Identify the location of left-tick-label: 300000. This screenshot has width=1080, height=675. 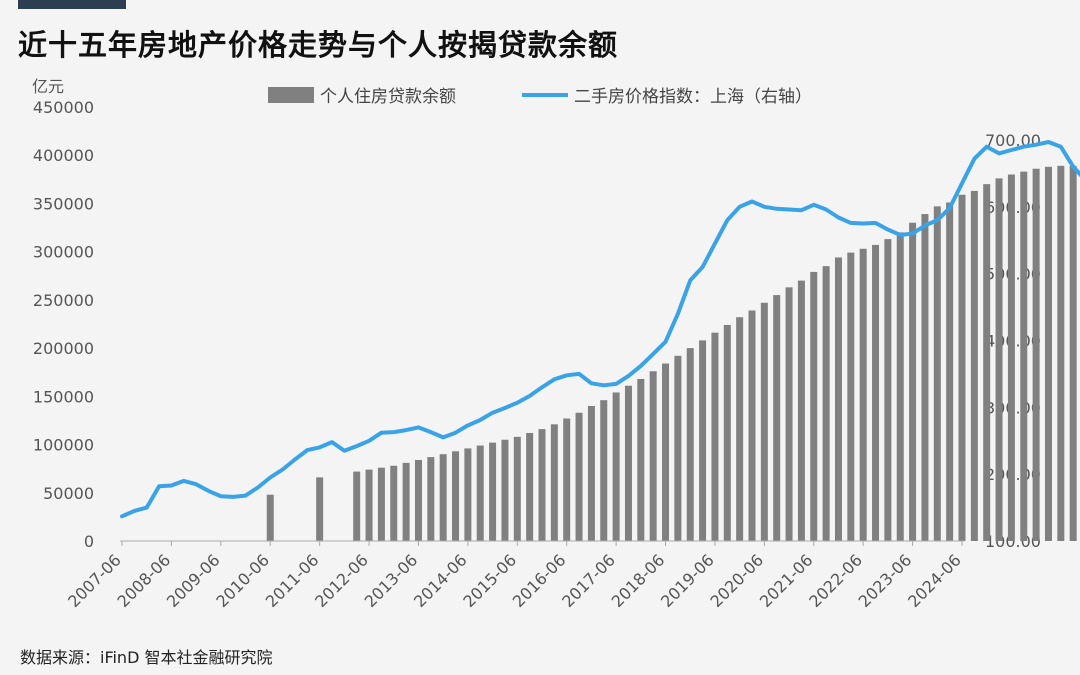
(63, 252).